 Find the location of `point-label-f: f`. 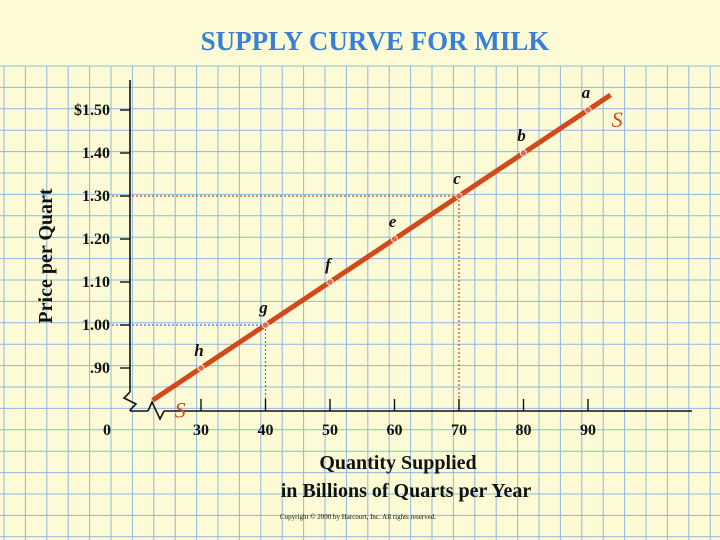

point-label-f: f is located at coordinates (329, 264).